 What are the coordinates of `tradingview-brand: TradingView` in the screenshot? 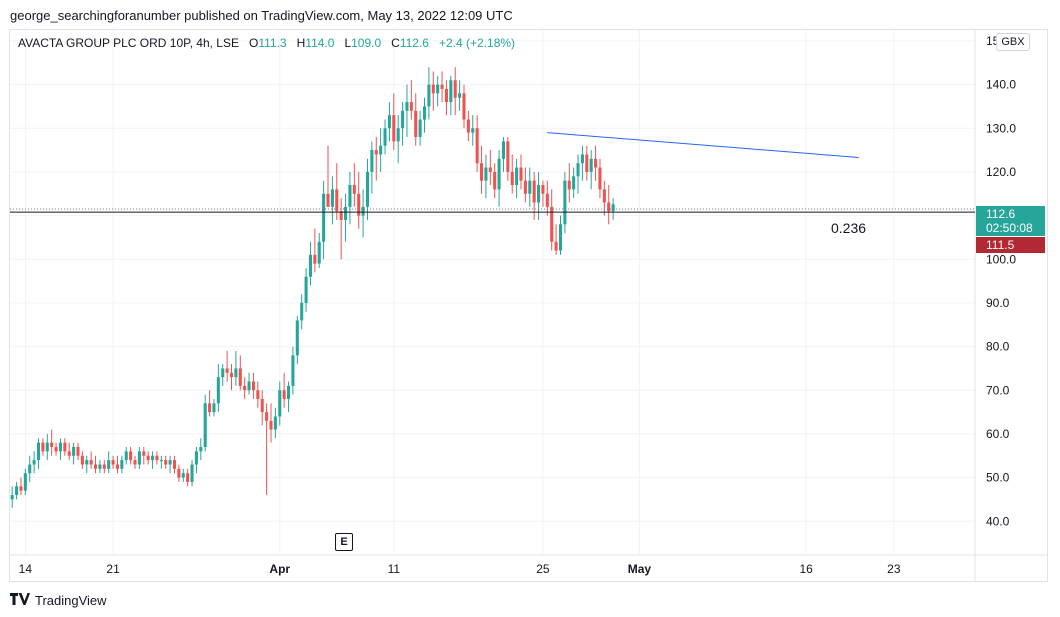 It's located at (58, 600).